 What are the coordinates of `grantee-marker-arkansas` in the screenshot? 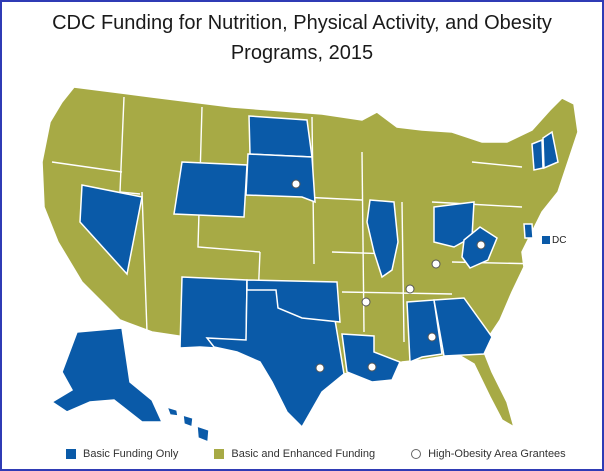 It's located at (366, 302).